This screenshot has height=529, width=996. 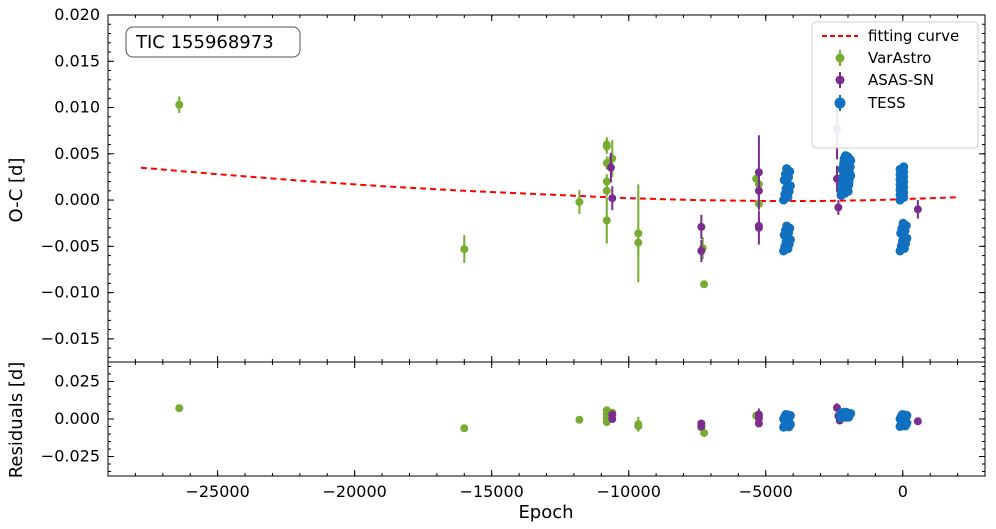 What do you see at coordinates (903, 491) in the screenshot?
I see `x-tick-label: 0` at bounding box center [903, 491].